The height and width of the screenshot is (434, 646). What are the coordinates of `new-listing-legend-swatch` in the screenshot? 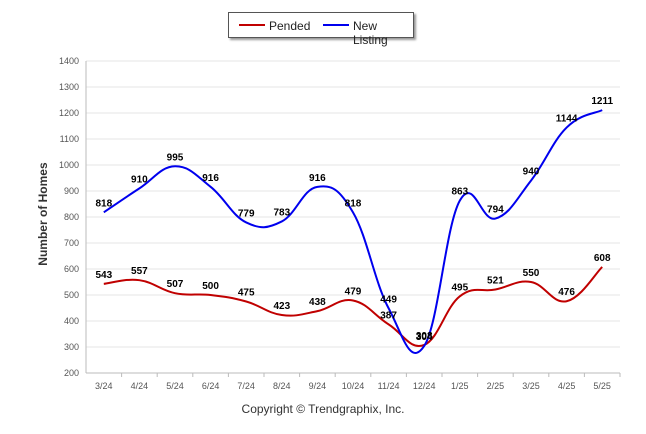 It's located at (336, 25).